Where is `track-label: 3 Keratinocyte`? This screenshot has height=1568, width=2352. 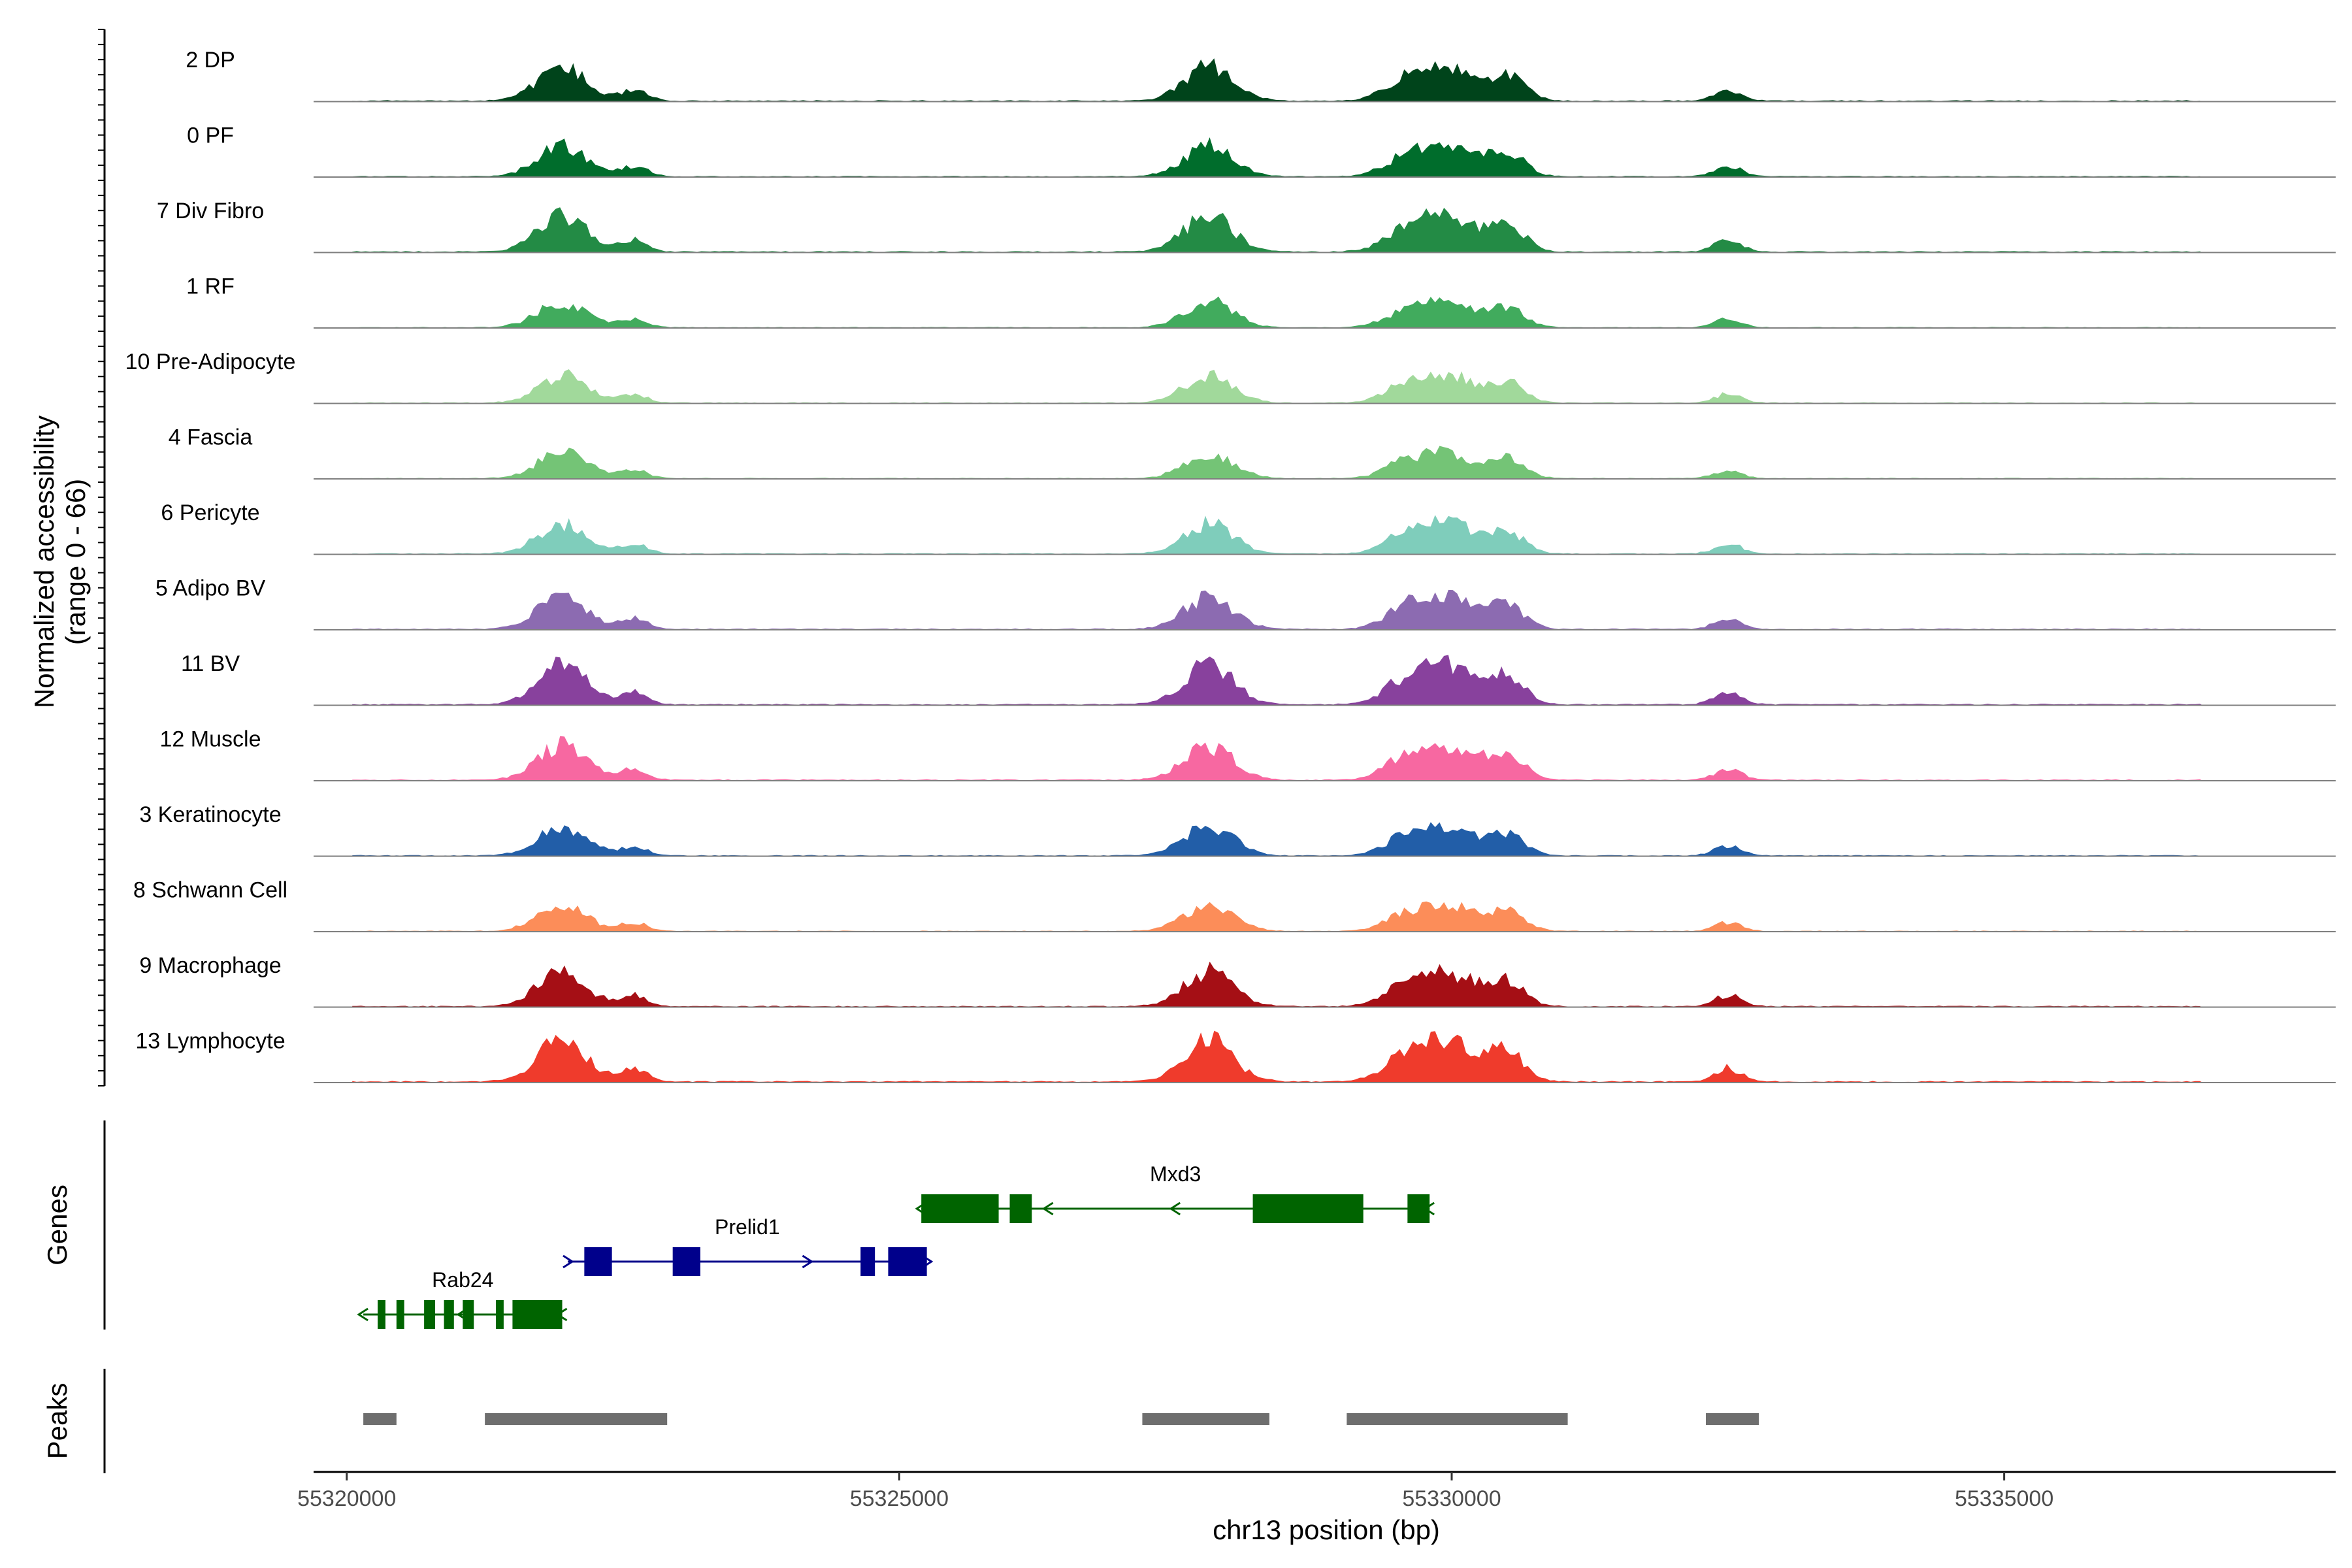
track-label: 3 Keratinocyte is located at coordinates (210, 814).